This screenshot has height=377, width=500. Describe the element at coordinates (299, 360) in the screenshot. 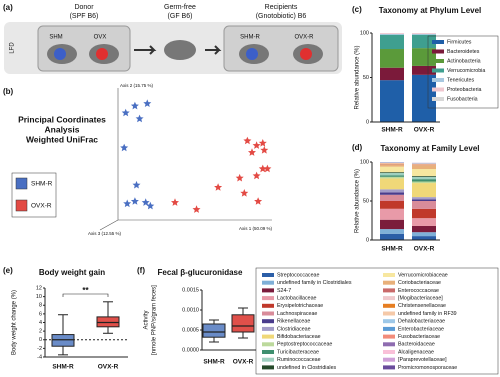

I see `legend-label: Ruminococcaceae` at that location.